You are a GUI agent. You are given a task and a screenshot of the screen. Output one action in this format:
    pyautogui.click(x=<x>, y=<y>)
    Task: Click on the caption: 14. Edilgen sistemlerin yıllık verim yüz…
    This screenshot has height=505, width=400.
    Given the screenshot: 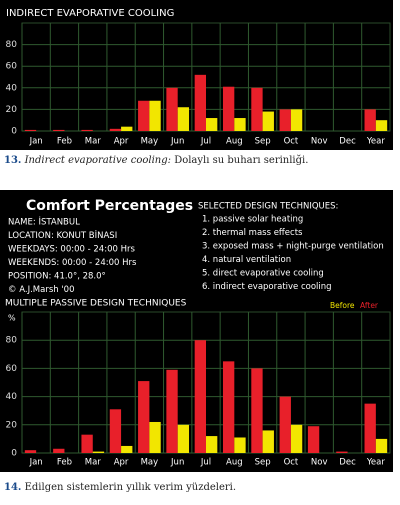 What is the action you would take?
    pyautogui.click(x=120, y=487)
    